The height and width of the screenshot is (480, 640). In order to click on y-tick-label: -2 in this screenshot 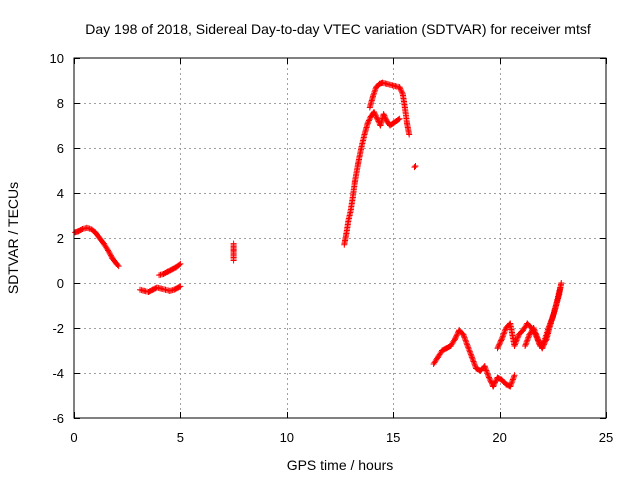, I will do `click(58, 328)`.